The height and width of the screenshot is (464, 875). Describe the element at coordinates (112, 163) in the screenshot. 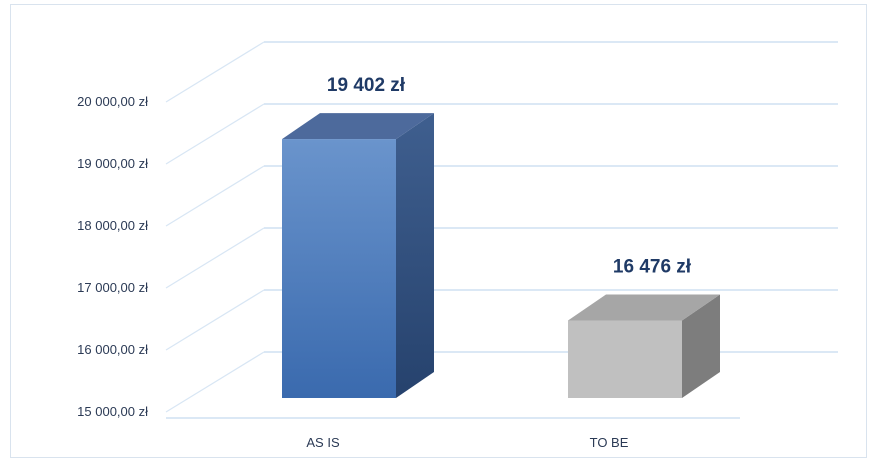

I see `y-tick-label: 19 000,00 zł` at that location.